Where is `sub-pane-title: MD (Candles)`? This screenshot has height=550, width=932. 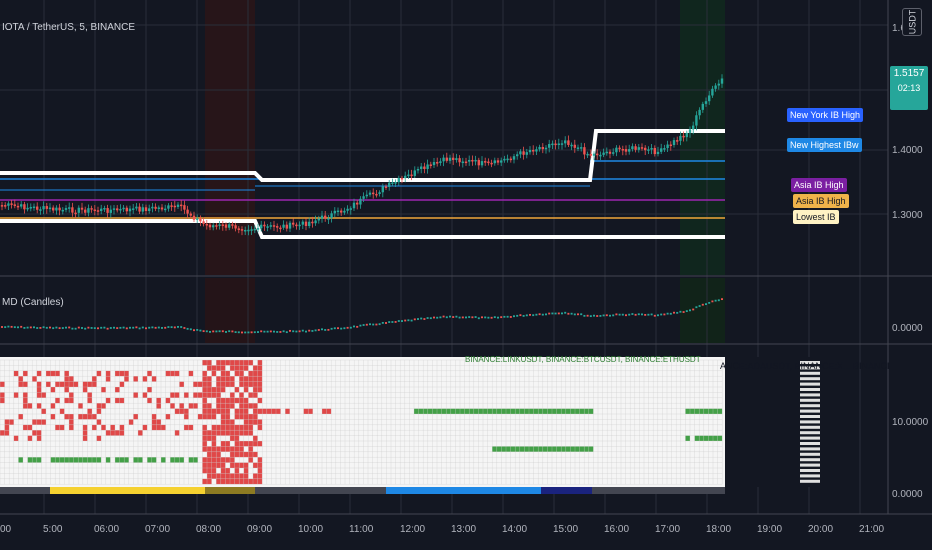
sub-pane-title: MD (Candles) is located at coordinates (33, 302).